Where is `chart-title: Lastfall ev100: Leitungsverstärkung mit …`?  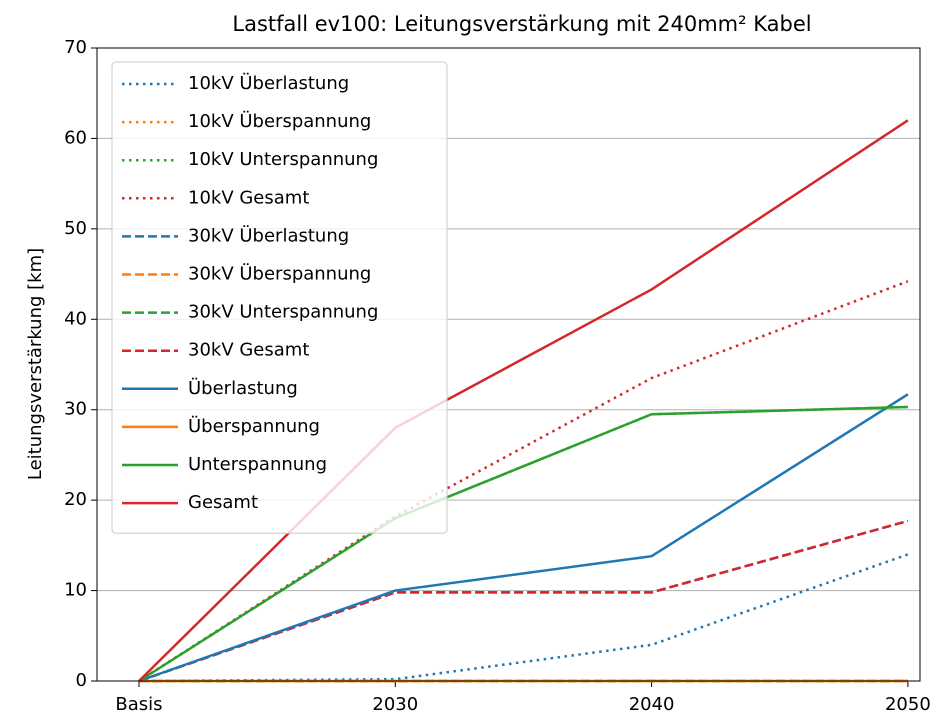 chart-title: Lastfall ev100: Leitungsverstärkung mit … is located at coordinates (521, 24).